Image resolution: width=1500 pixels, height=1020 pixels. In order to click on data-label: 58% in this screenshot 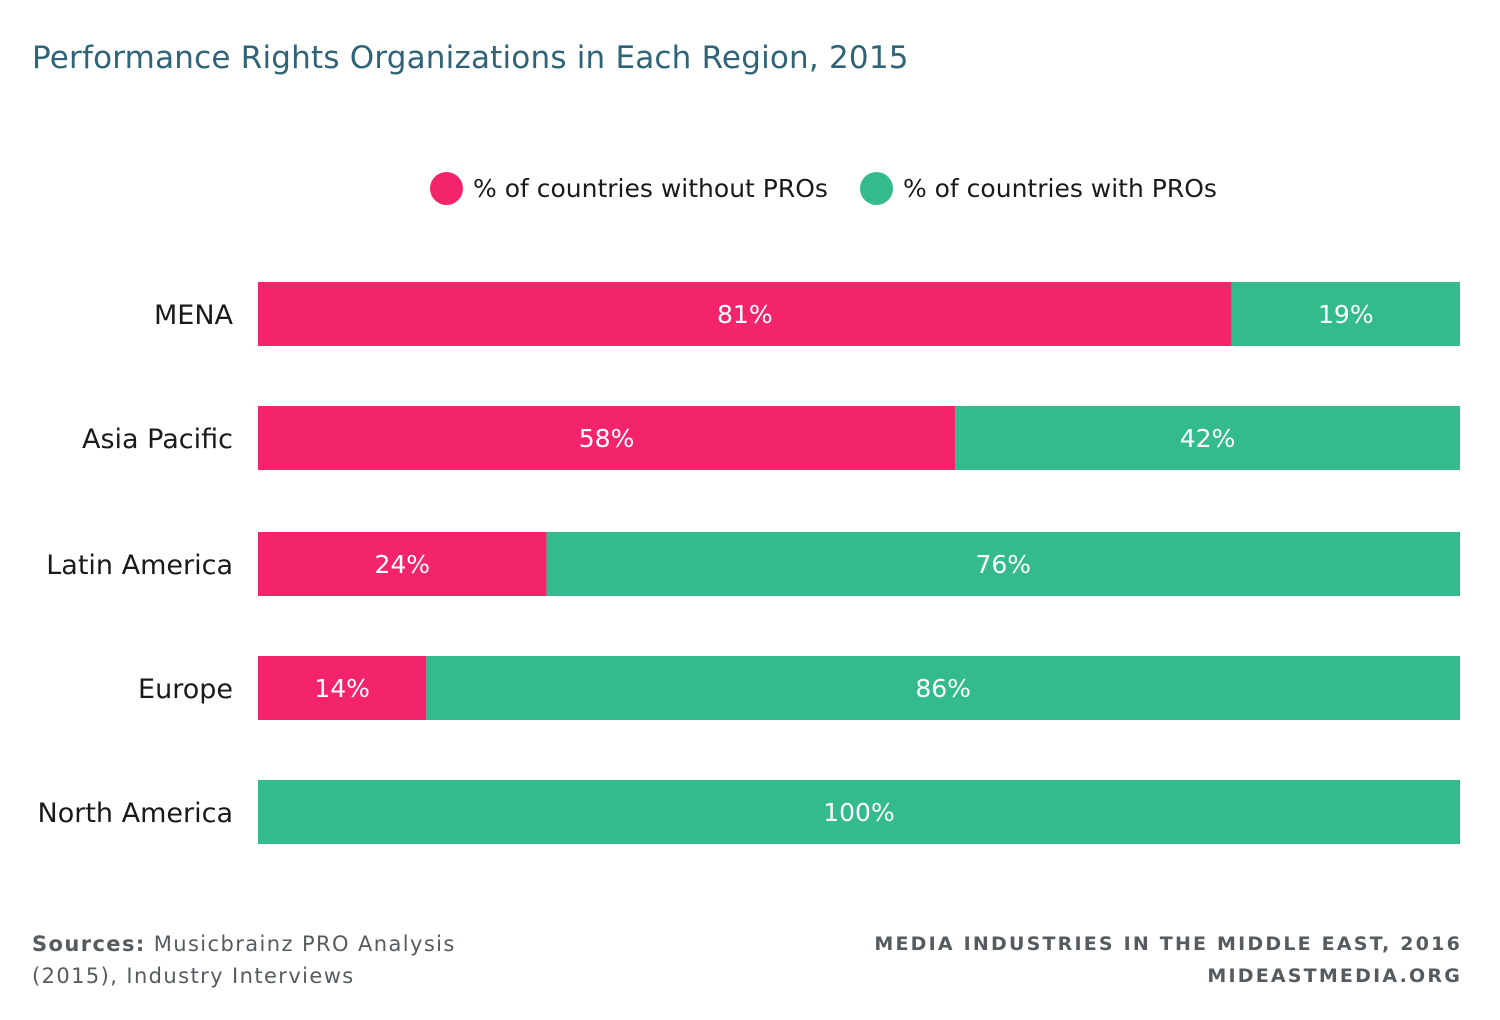, I will do `click(607, 438)`.